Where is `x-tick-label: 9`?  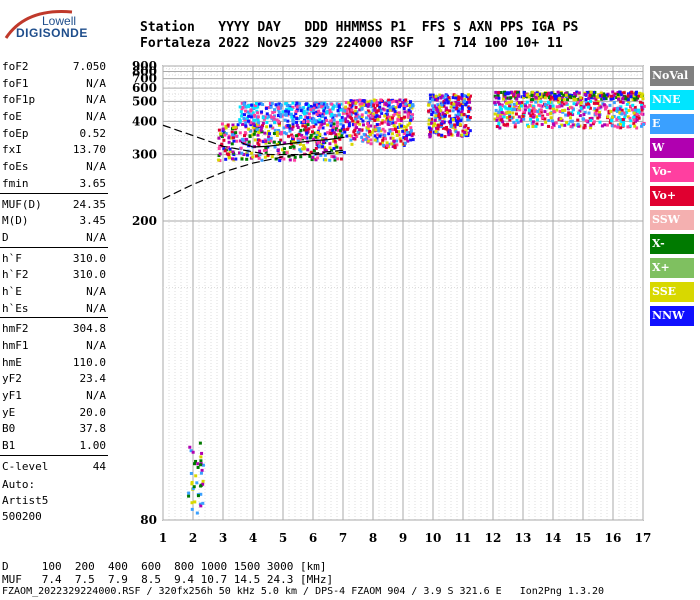 x-tick-label: 9 is located at coordinates (403, 538).